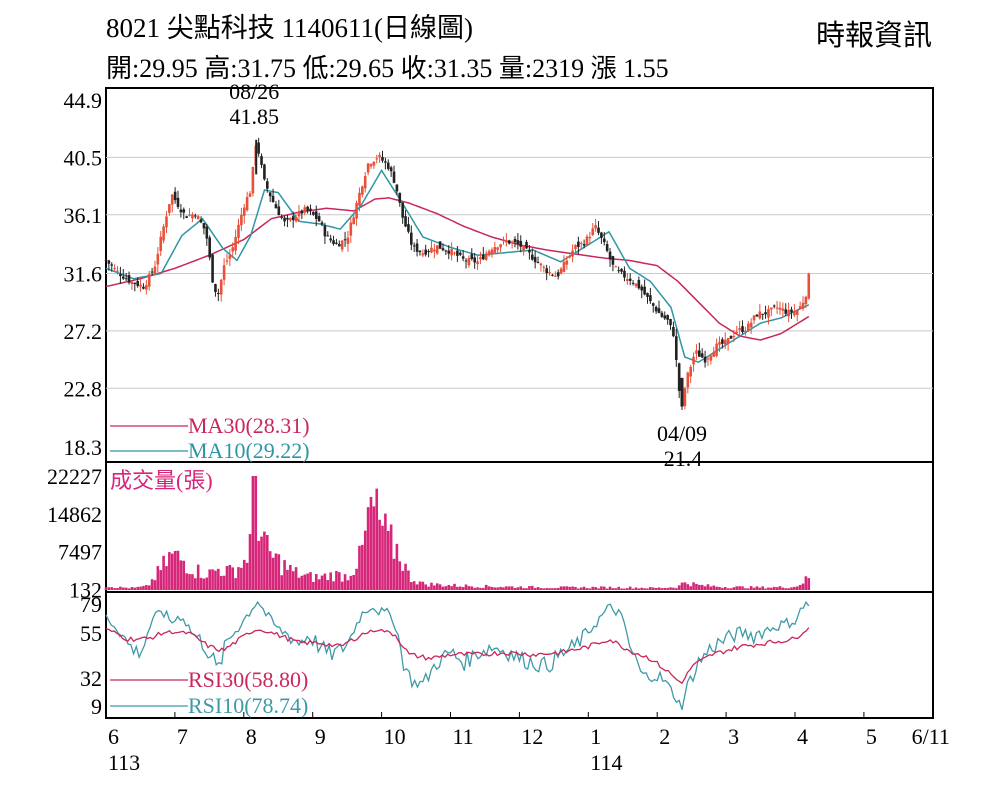  What do you see at coordinates (83, 100) in the screenshot?
I see `price-tick-label: 44.9` at bounding box center [83, 100].